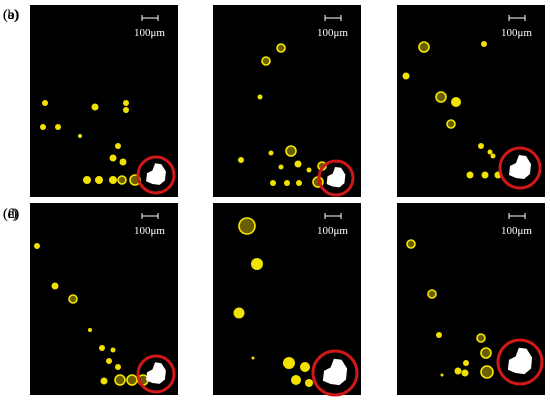 This screenshot has height=402, width=550. I want to click on panel-label: (d), so click(11, 214).